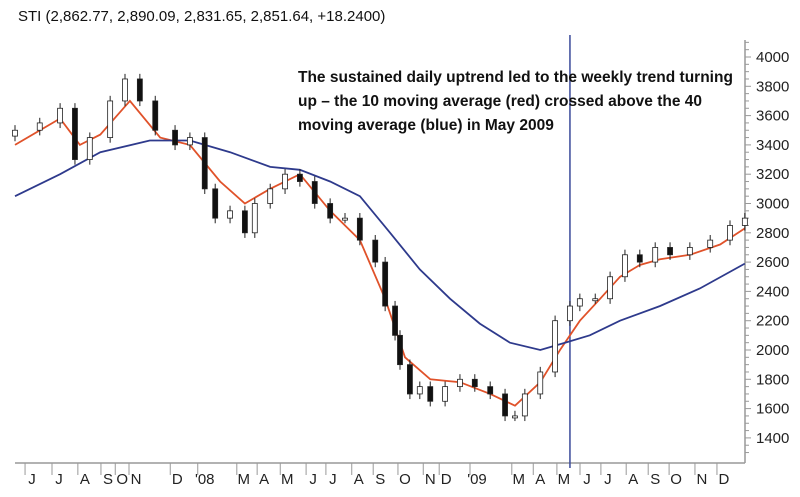 The image size is (800, 497). I want to click on y-tick-label: 1800, so click(772, 379).